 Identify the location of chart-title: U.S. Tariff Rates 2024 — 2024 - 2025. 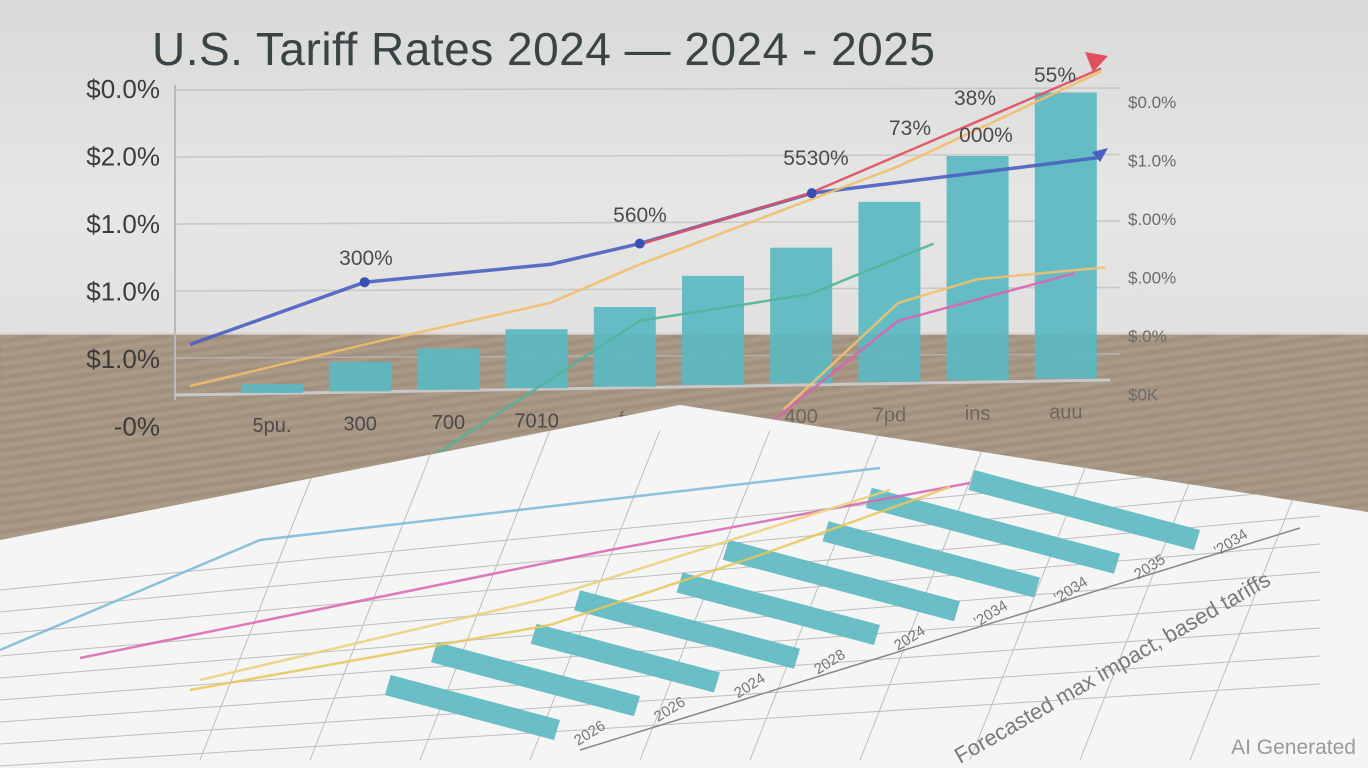
(544, 49).